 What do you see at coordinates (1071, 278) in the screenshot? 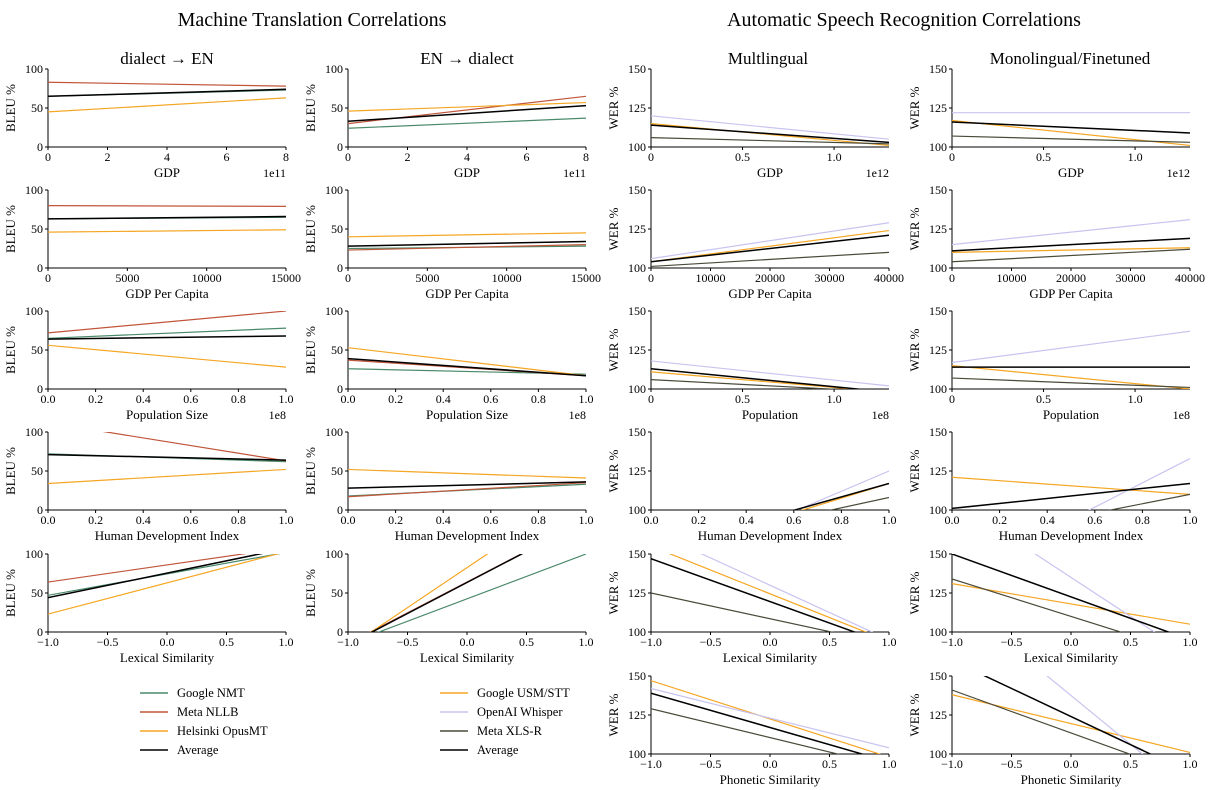
I see `x-tick-label: 20000` at bounding box center [1071, 278].